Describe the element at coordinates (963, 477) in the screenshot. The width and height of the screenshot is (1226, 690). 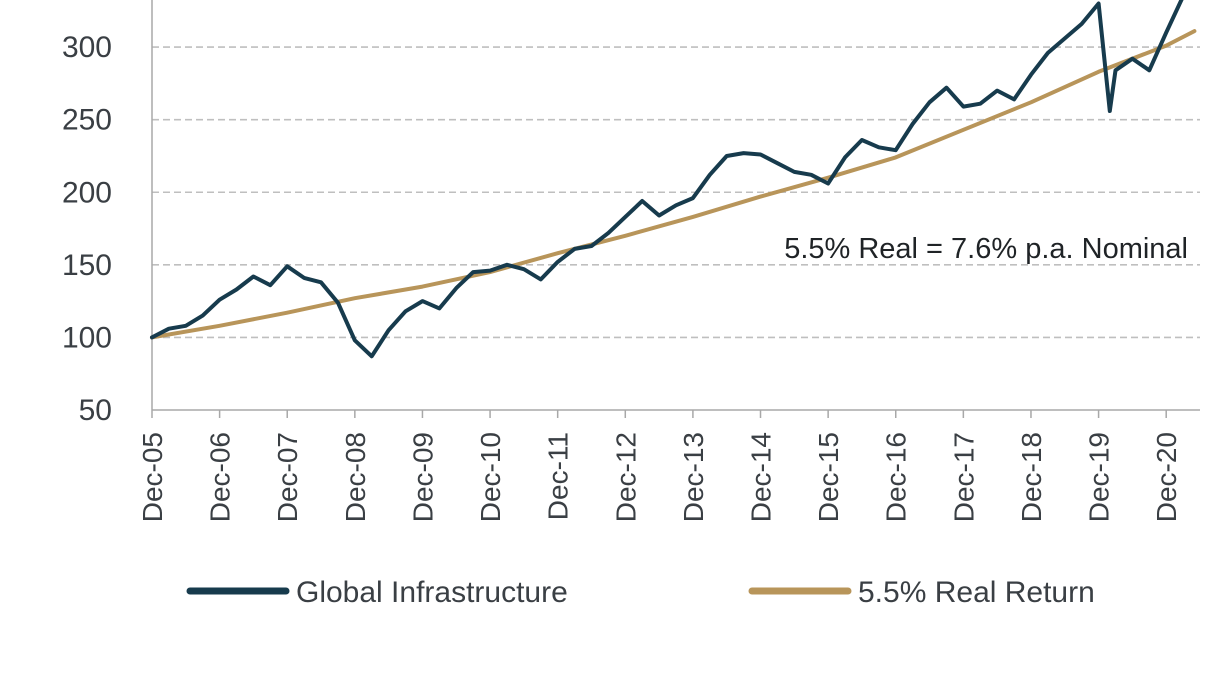
I see `x-tick-label: Dec-17` at that location.